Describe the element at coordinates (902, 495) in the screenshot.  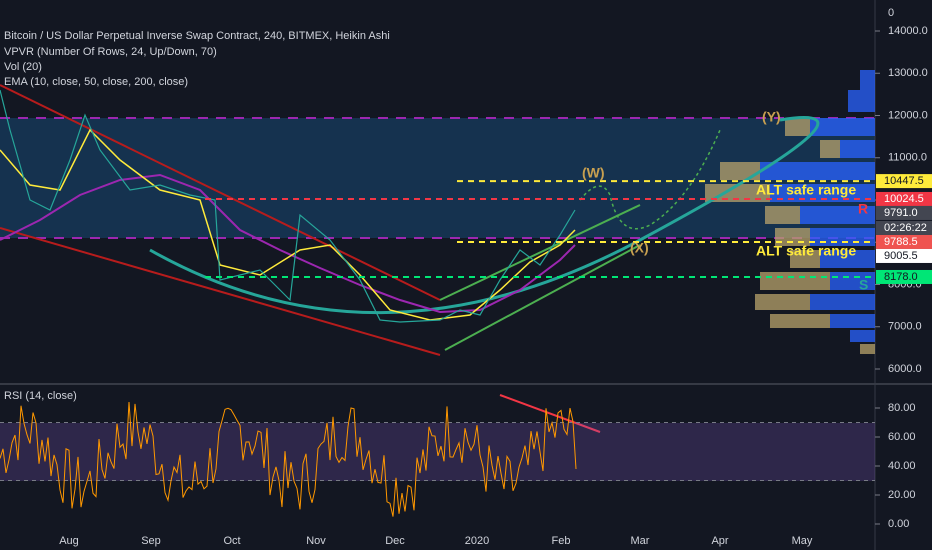
I see `rsi-tick-label: 20.00` at that location.